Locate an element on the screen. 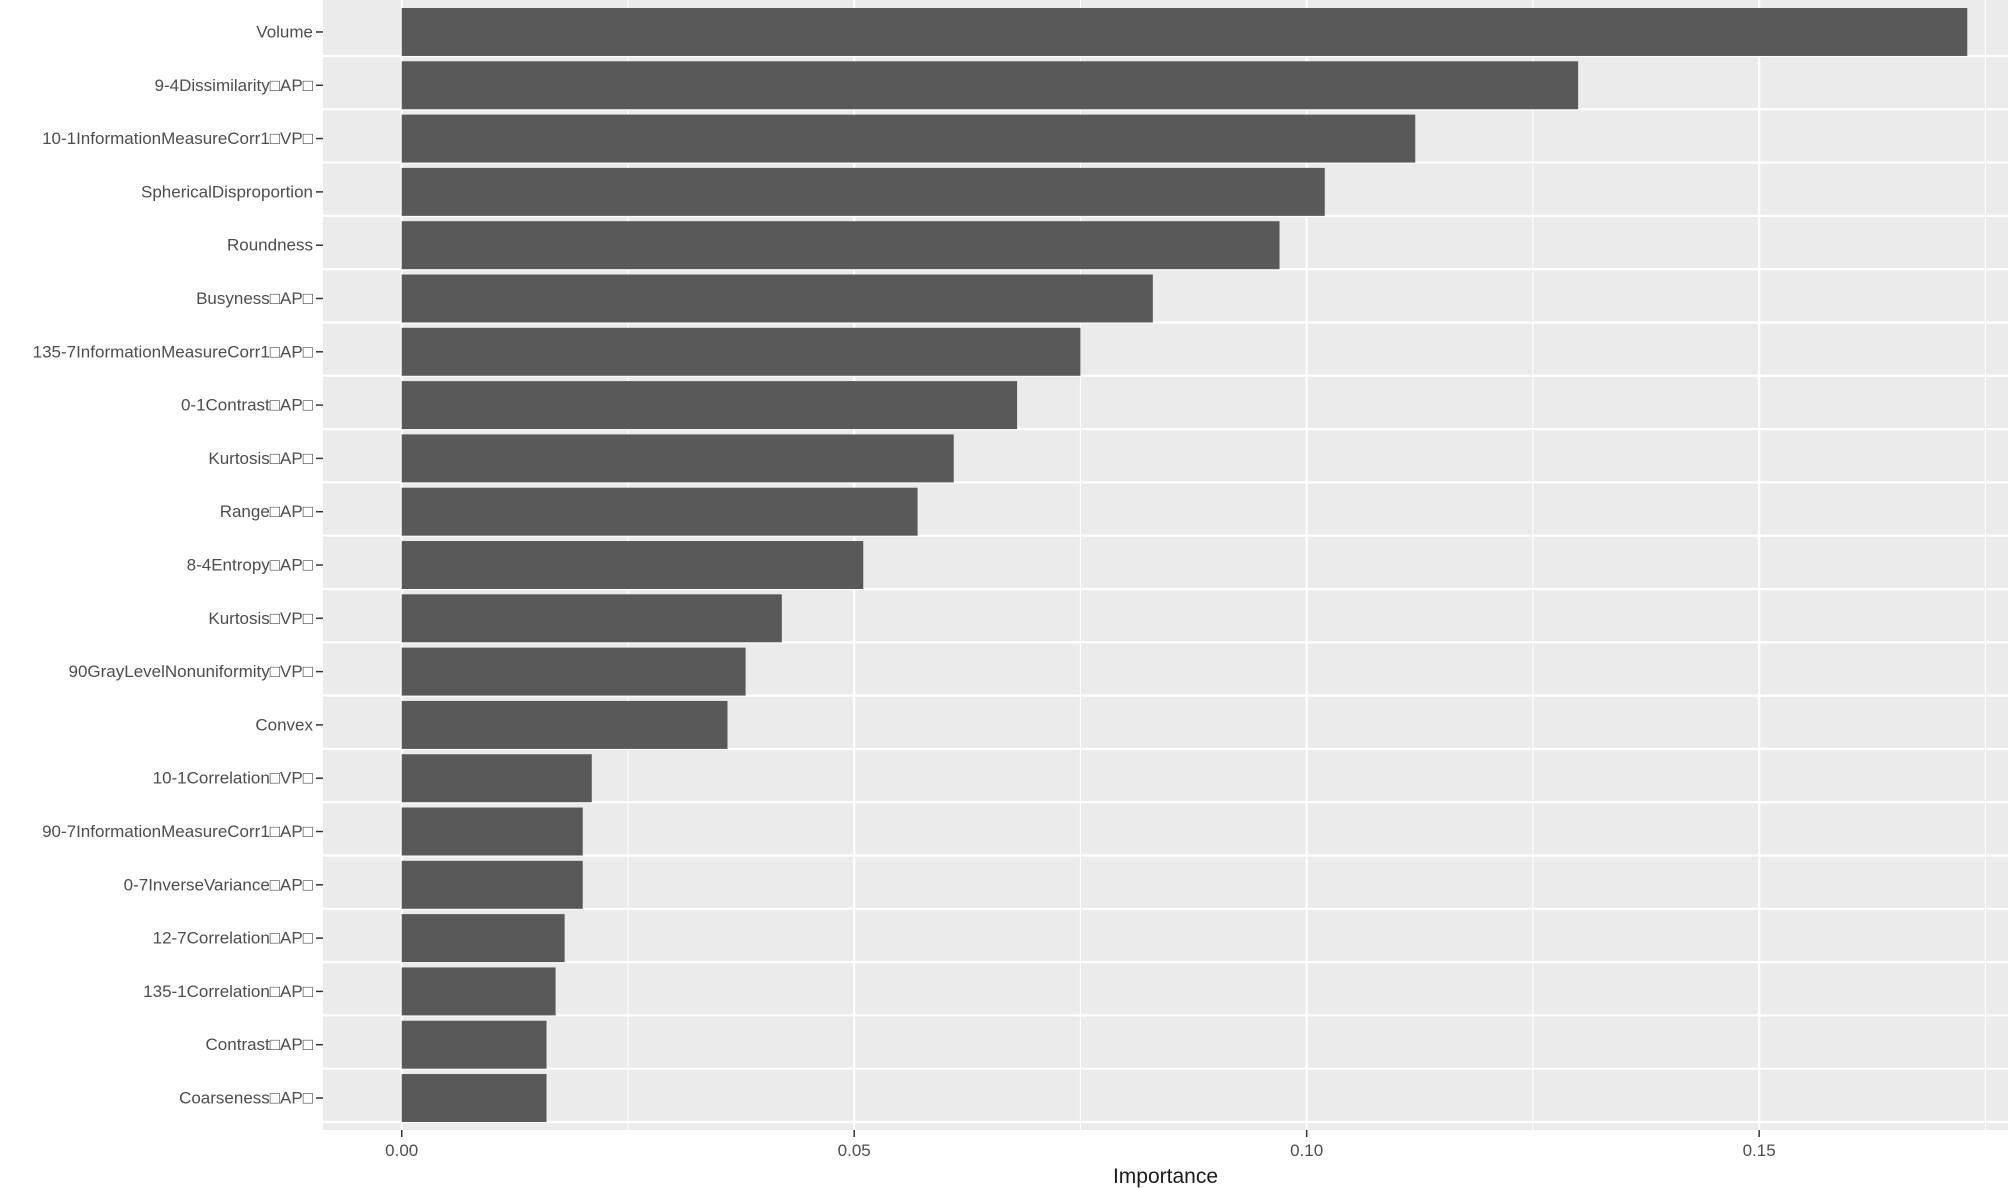 The height and width of the screenshot is (1188, 2008). y-tick-label-19: Contrast□AP□ is located at coordinates (259, 1044).